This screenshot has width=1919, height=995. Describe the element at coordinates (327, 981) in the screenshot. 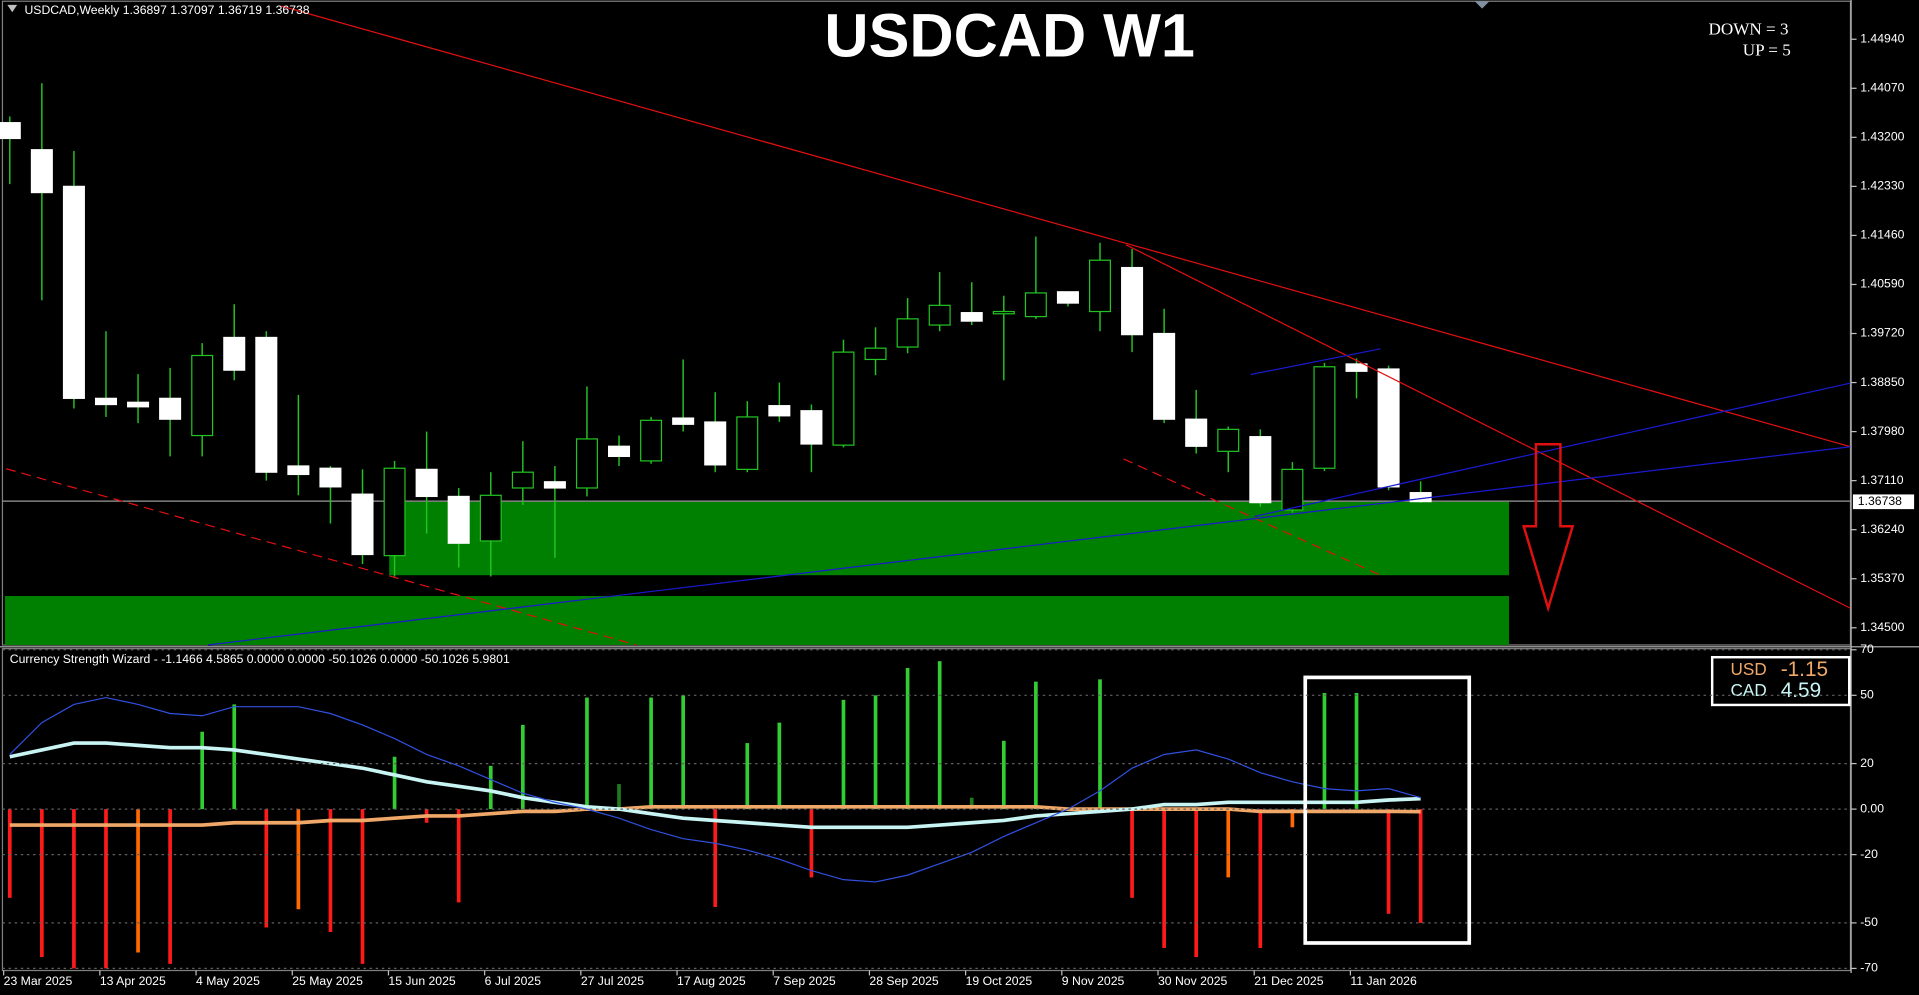

I see `x-tick-label: 25 May 2025` at that location.